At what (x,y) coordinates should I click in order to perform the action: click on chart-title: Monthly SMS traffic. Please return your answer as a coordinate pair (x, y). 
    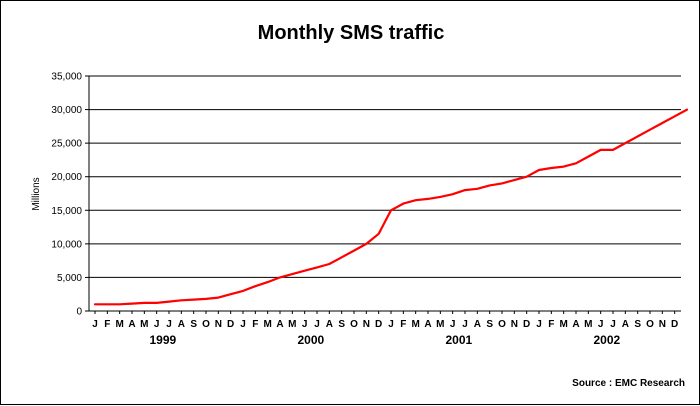
    Looking at the image, I should click on (351, 33).